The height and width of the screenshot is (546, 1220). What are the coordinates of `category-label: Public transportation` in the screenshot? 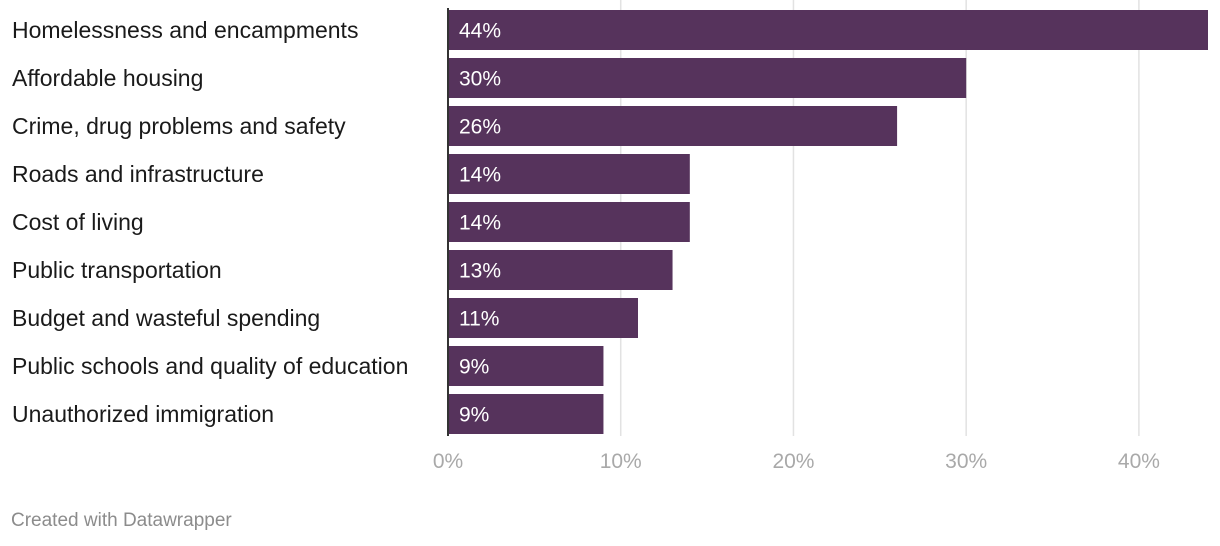 It's located at (117, 270).